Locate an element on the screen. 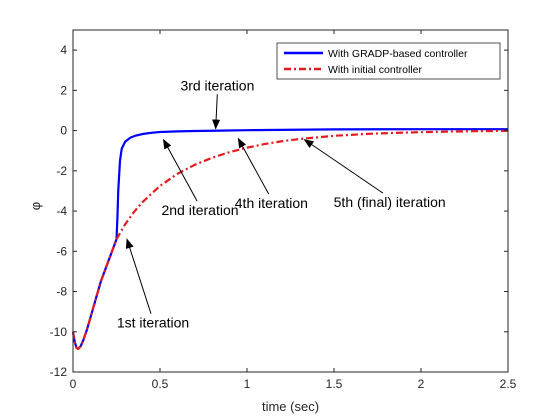  legend-box is located at coordinates (388, 61).